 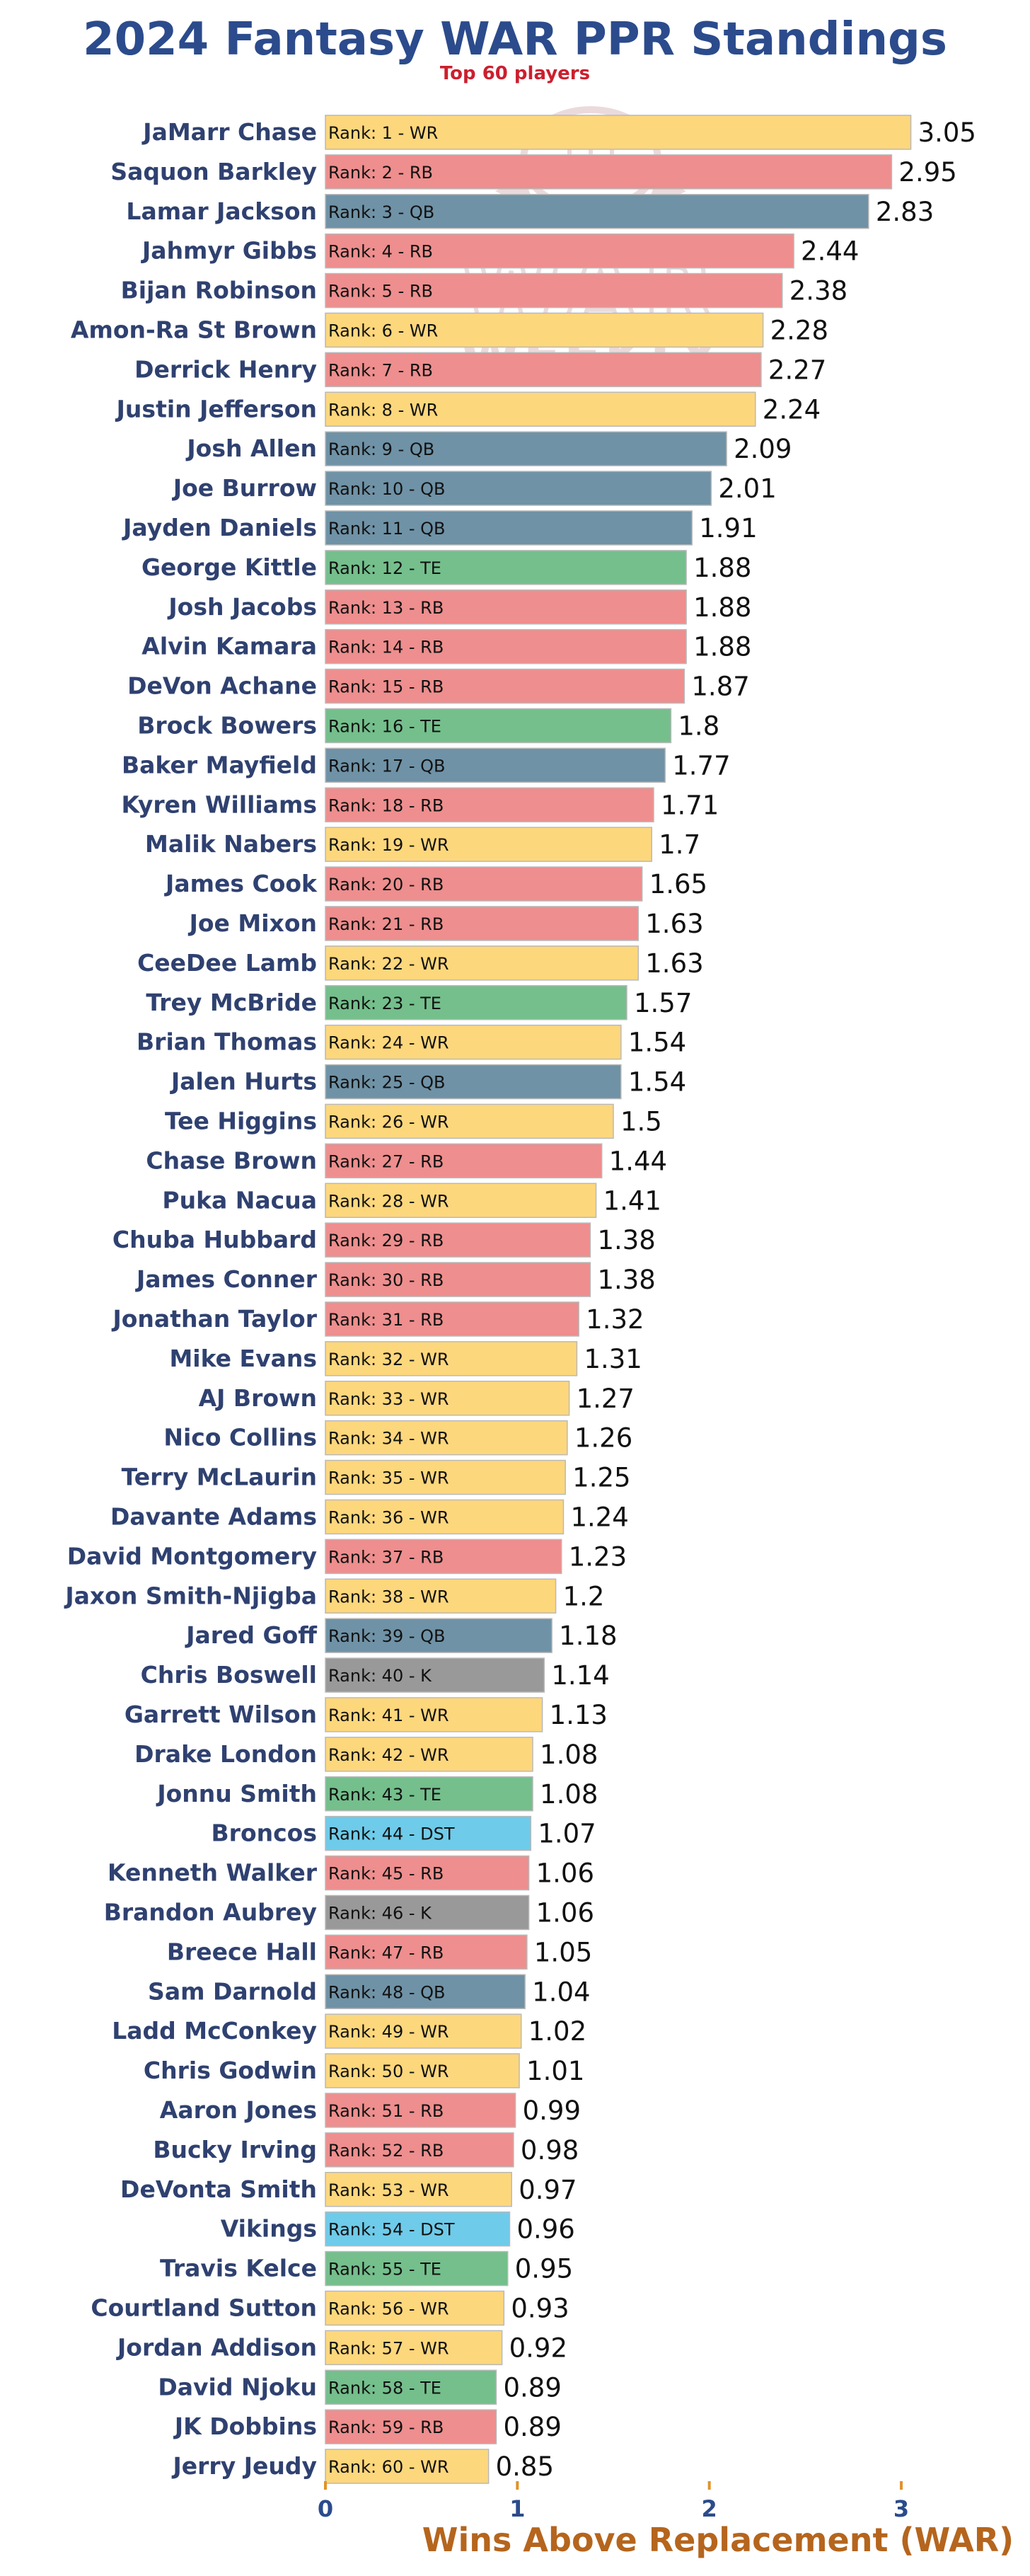 What do you see at coordinates (239, 2269) in the screenshot?
I see `player-name-label: Travis Kelce` at bounding box center [239, 2269].